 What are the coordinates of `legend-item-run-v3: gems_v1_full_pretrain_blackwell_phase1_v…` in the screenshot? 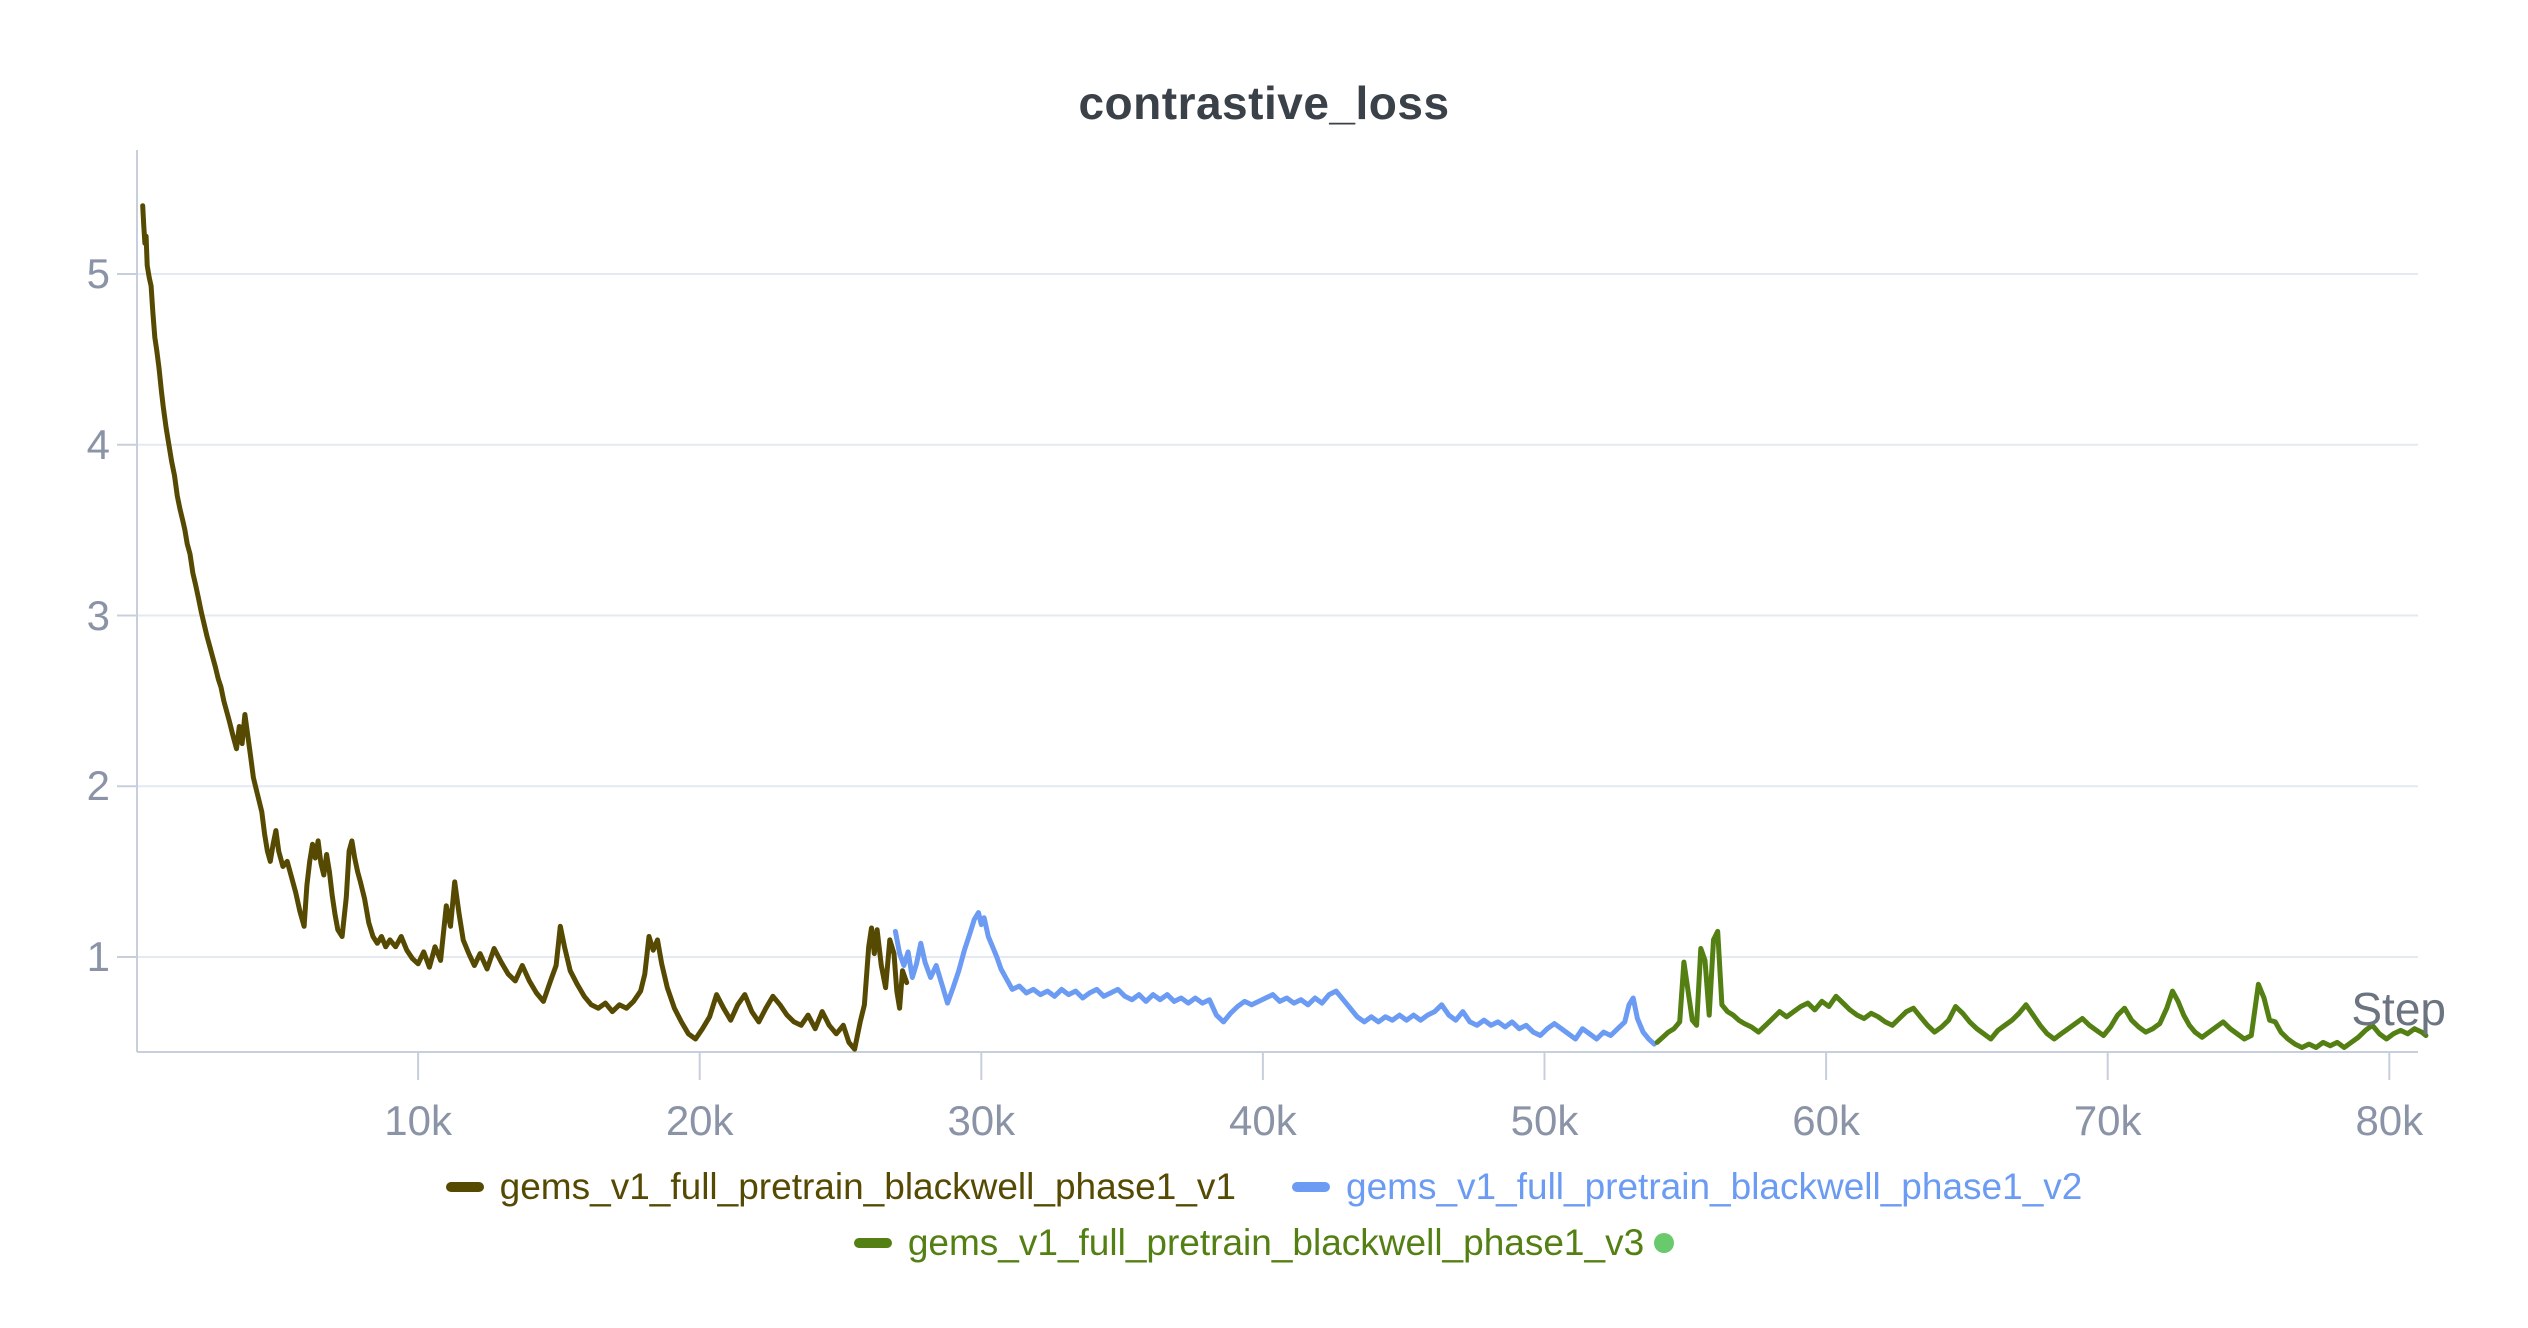 It's located at (1264, 1243).